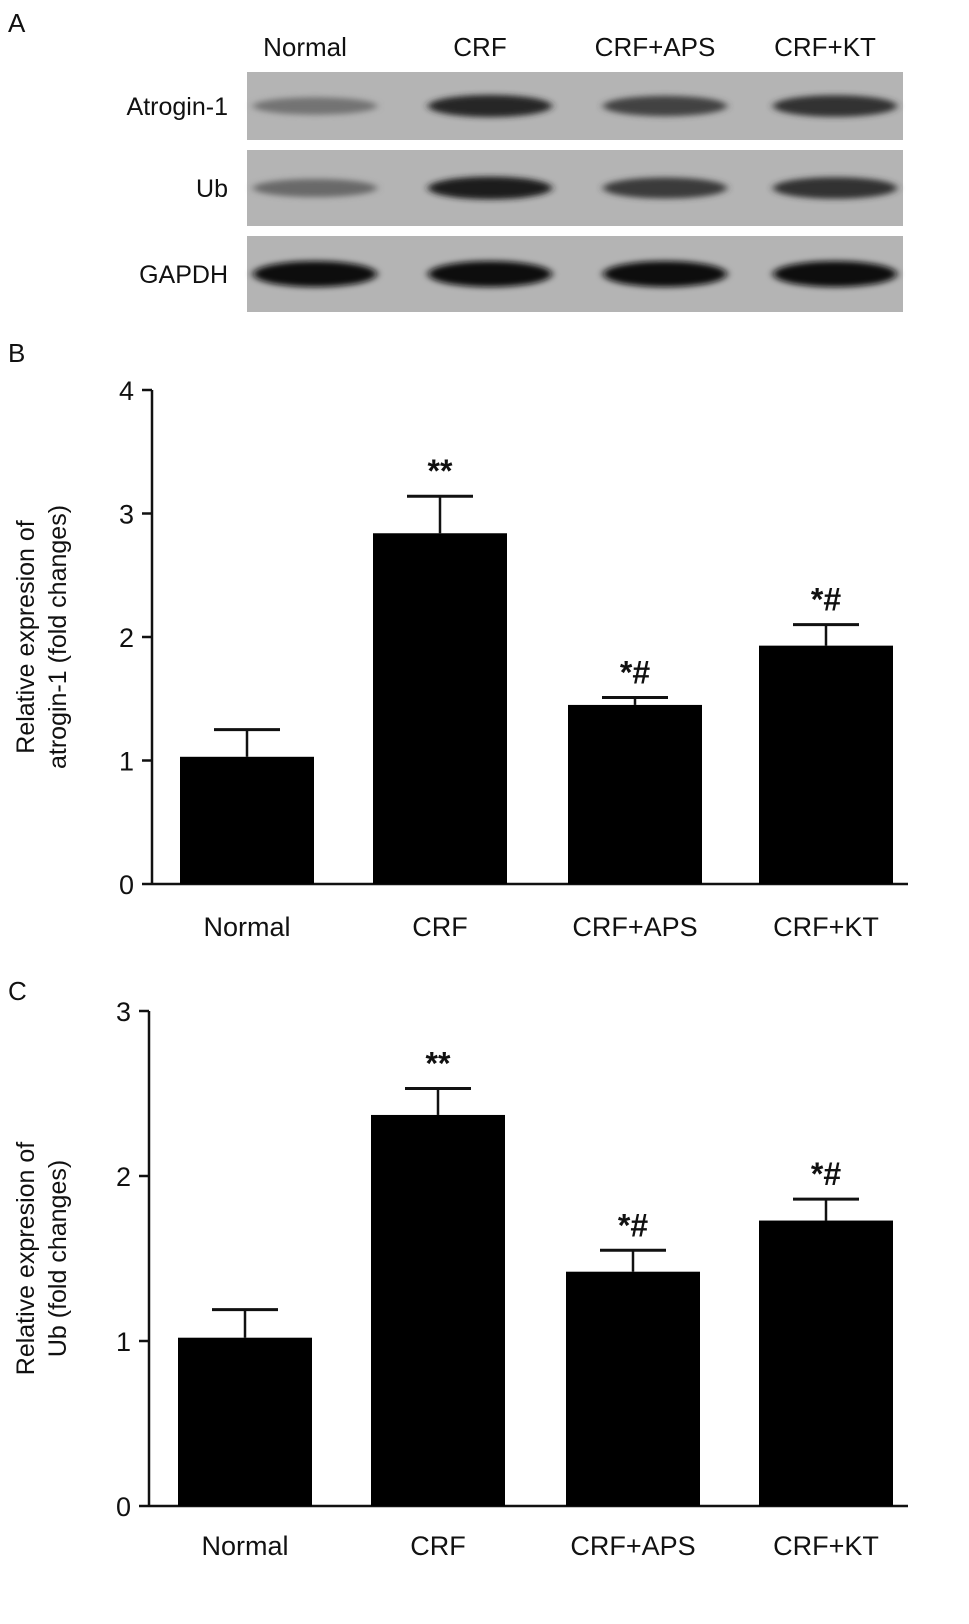 The height and width of the screenshot is (1624, 969). Describe the element at coordinates (479, 47) in the screenshot. I see `lane-label: CRF` at that location.